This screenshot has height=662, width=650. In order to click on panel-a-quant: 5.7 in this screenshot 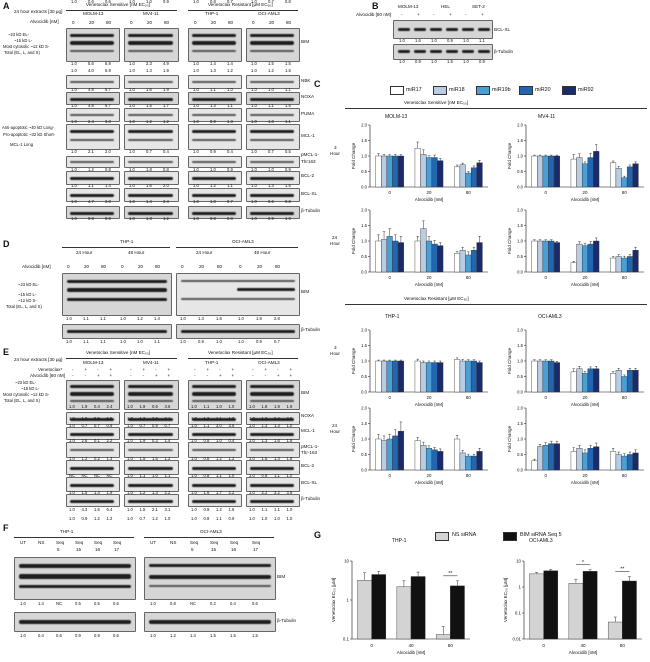, I will do `click(108, 105)`.